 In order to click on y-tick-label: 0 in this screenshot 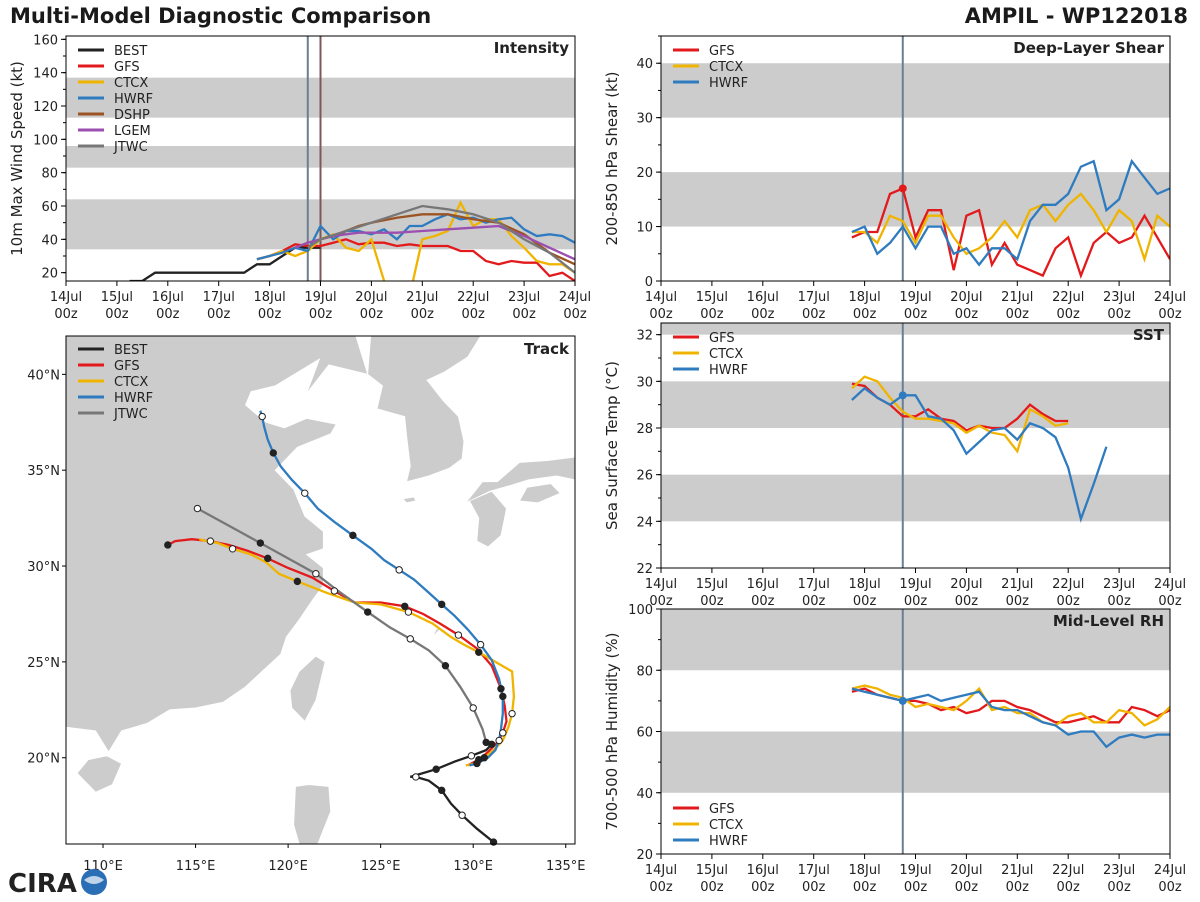, I will do `click(649, 282)`.